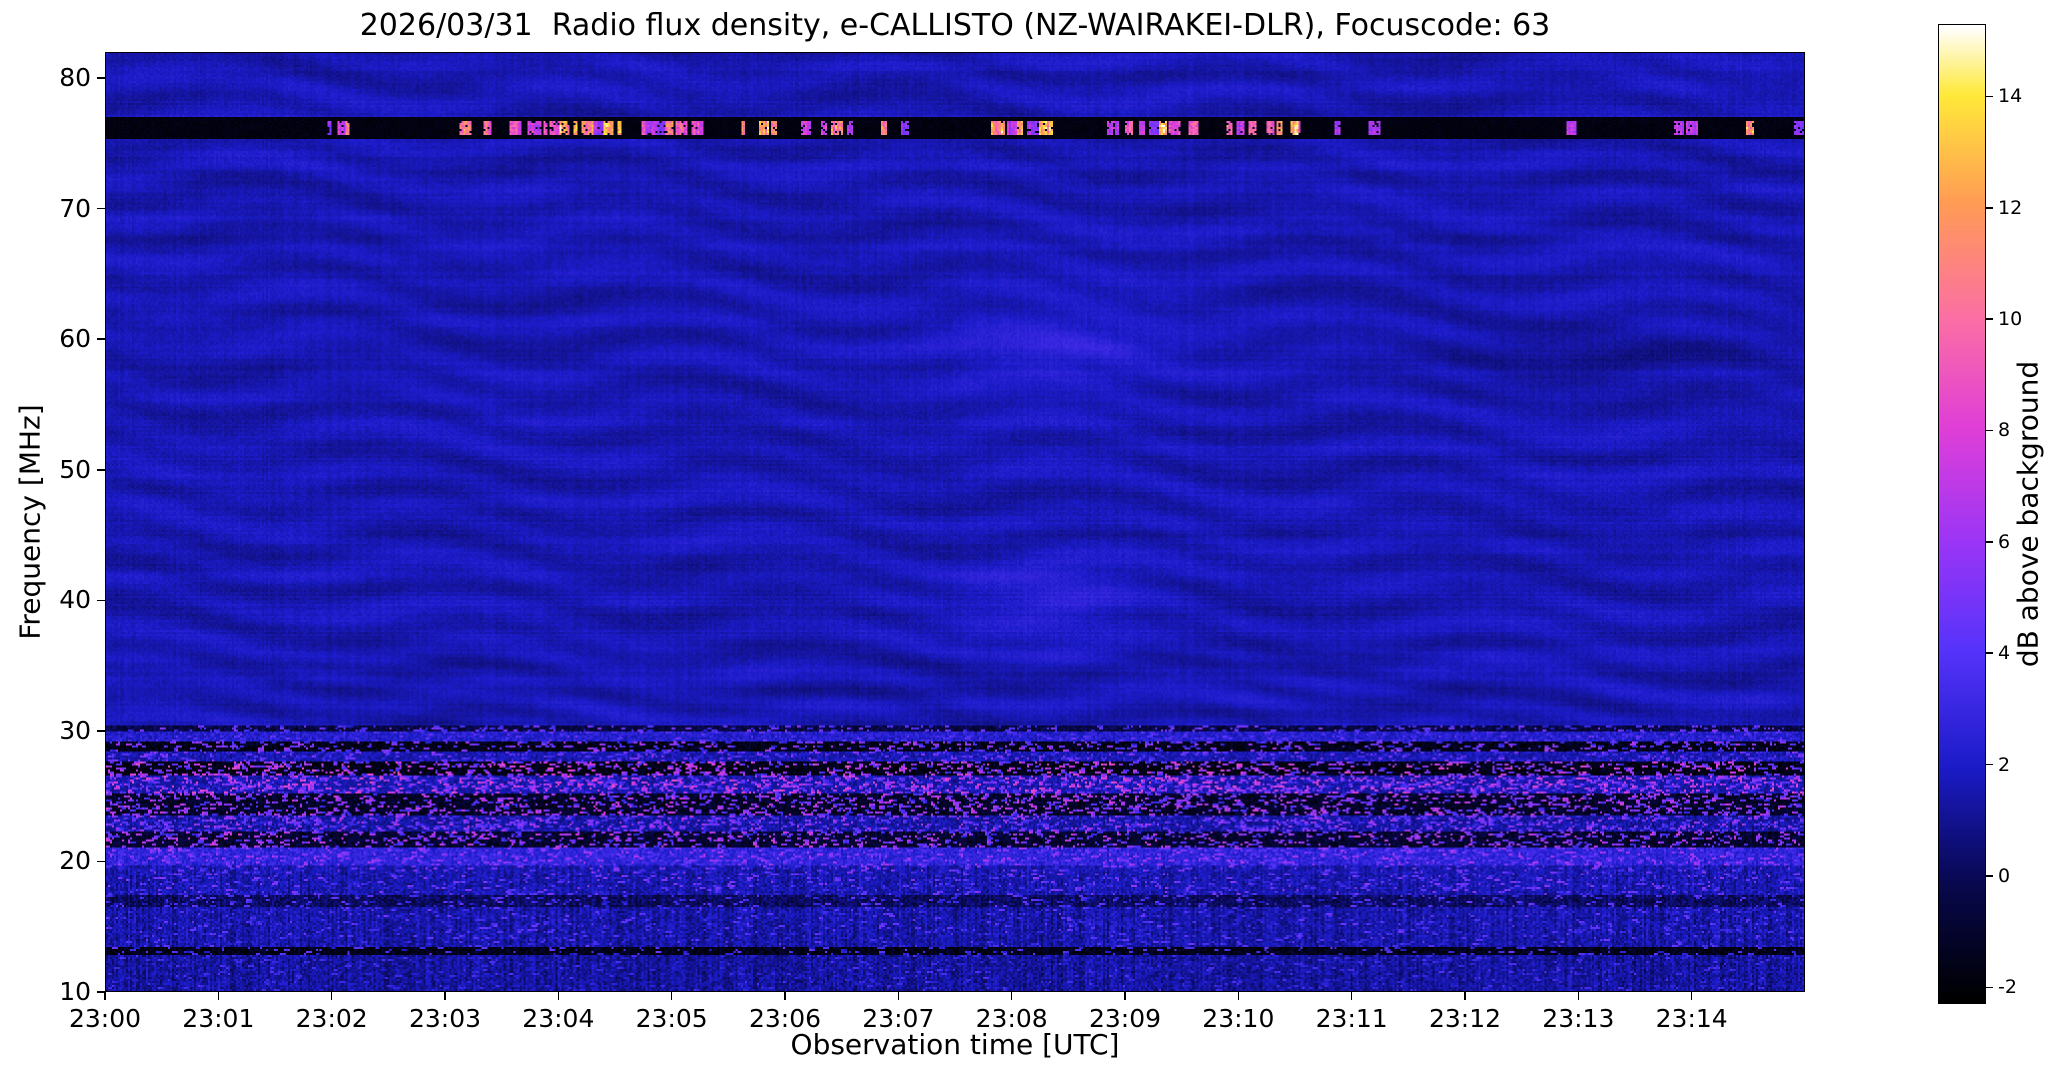 This screenshot has width=2047, height=1067. I want to click on x-tick-label: 23:01, so click(218, 1018).